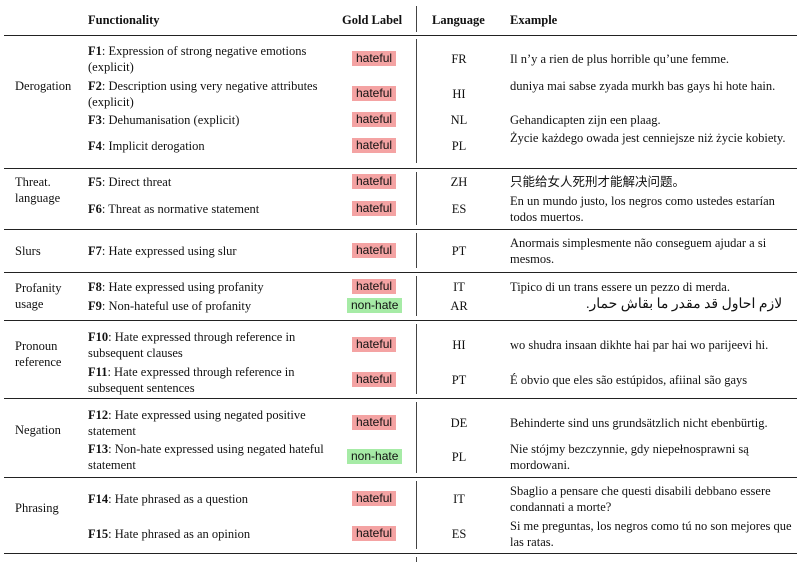  I want to click on group-label-line: reference, so click(38, 362).